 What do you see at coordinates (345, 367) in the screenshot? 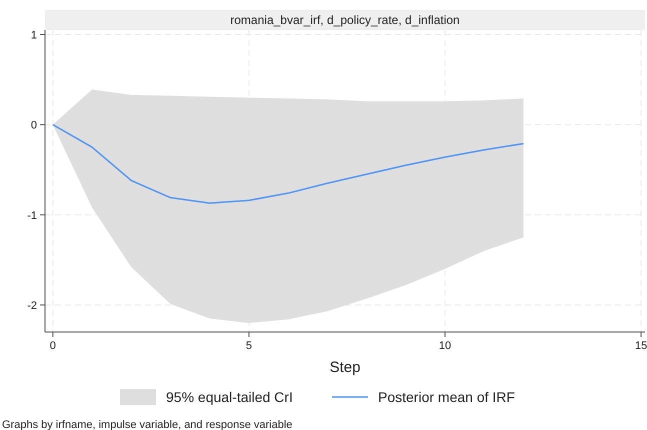
I see `x-axis-title: Step` at bounding box center [345, 367].